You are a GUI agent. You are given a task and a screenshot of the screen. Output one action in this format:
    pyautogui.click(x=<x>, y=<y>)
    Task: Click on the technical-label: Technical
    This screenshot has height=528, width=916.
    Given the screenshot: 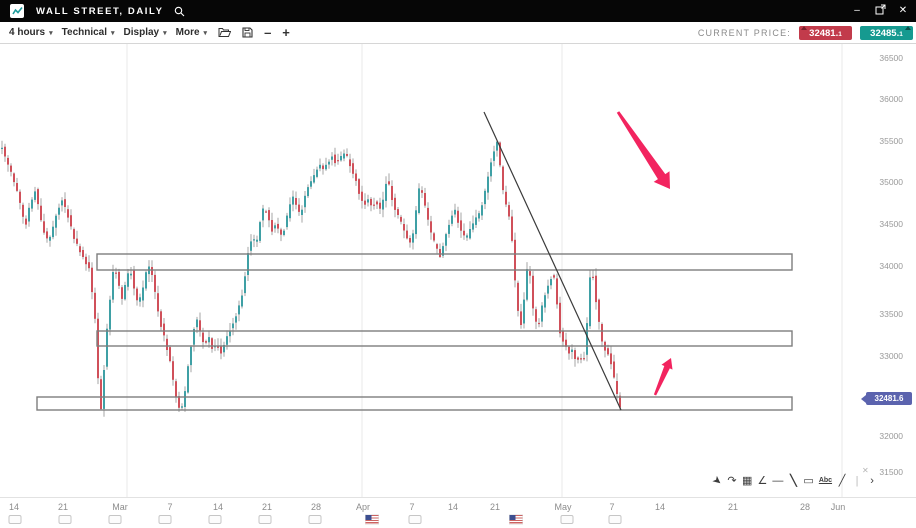 What is the action you would take?
    pyautogui.click(x=84, y=32)
    